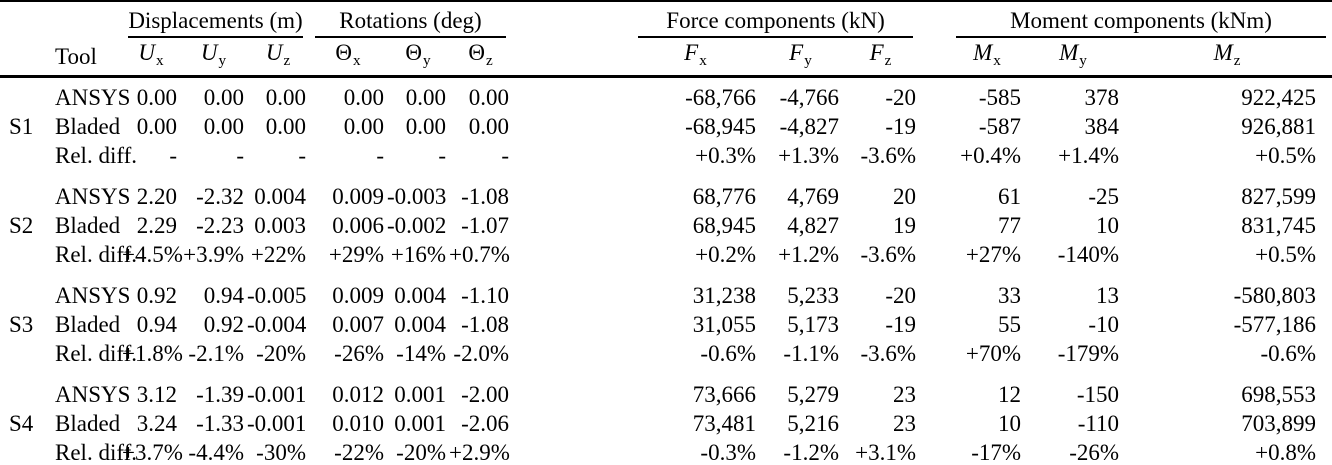 Image resolution: width=1332 pixels, height=465 pixels. What do you see at coordinates (485, 423) in the screenshot?
I see `value-cell: -2.06` at bounding box center [485, 423].